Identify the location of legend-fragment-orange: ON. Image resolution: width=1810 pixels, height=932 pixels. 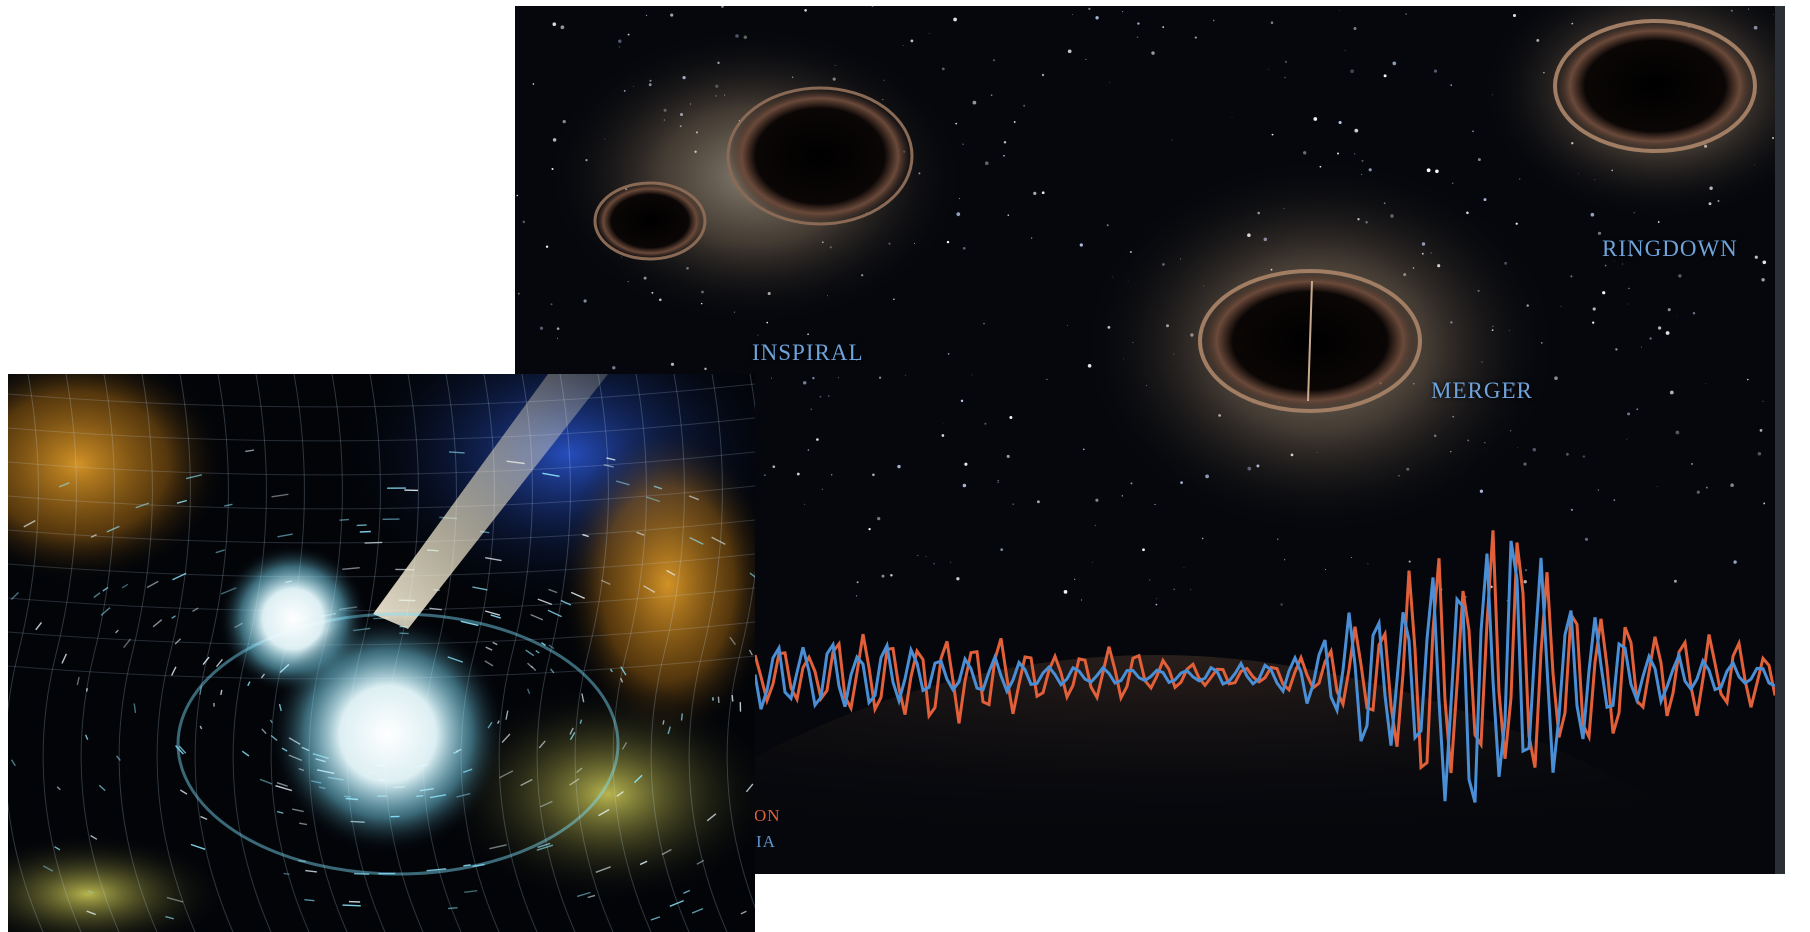
(767, 815).